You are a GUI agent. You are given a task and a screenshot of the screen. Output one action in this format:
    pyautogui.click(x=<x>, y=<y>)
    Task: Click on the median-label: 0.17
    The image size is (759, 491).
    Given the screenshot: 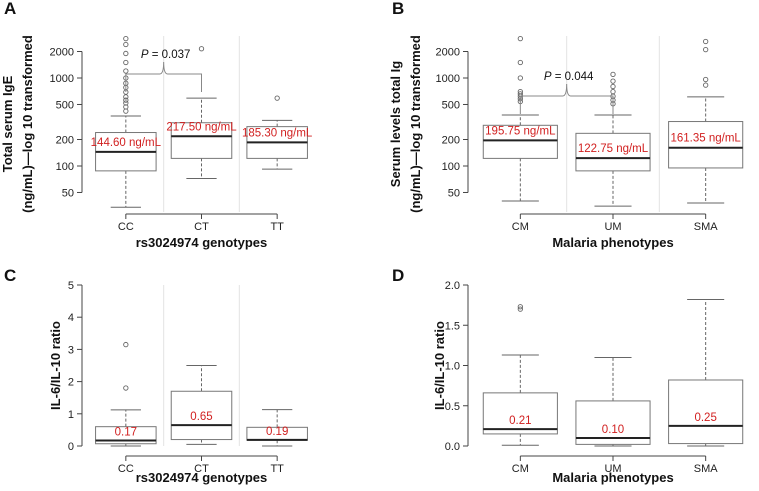 What is the action you would take?
    pyautogui.click(x=126, y=433)
    